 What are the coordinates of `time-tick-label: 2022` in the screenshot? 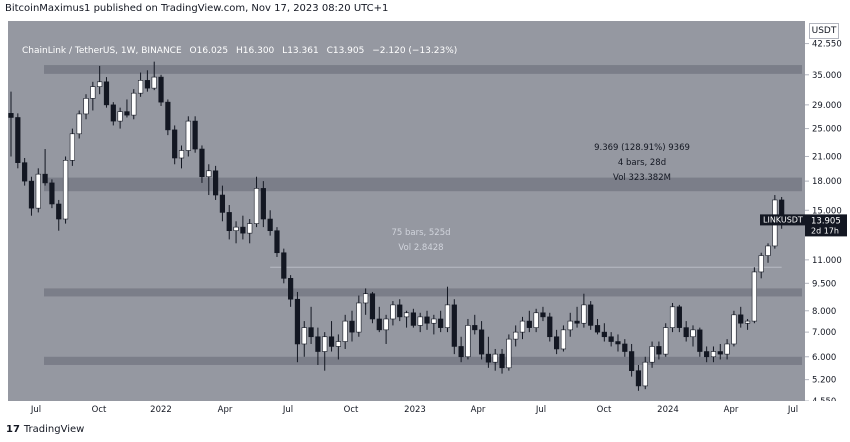 It's located at (161, 410).